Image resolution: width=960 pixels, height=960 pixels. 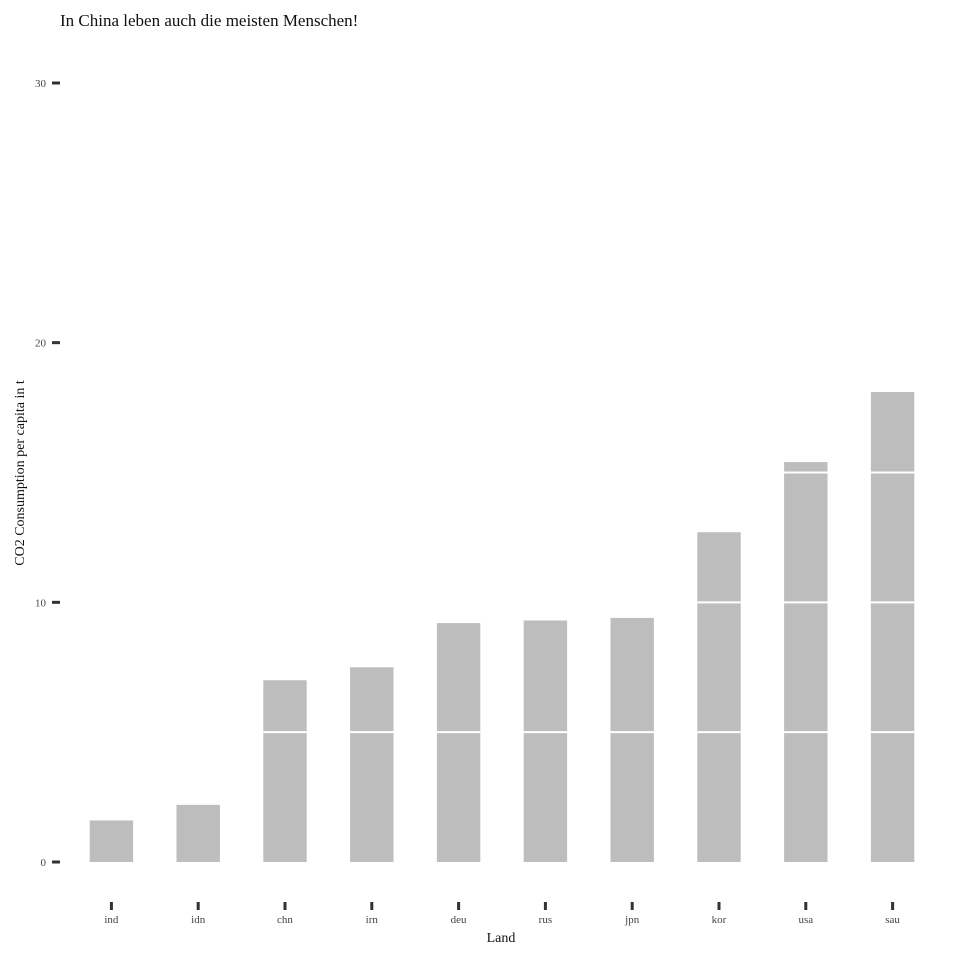 What do you see at coordinates (805, 920) in the screenshot?
I see `x-tick-label: usa` at bounding box center [805, 920].